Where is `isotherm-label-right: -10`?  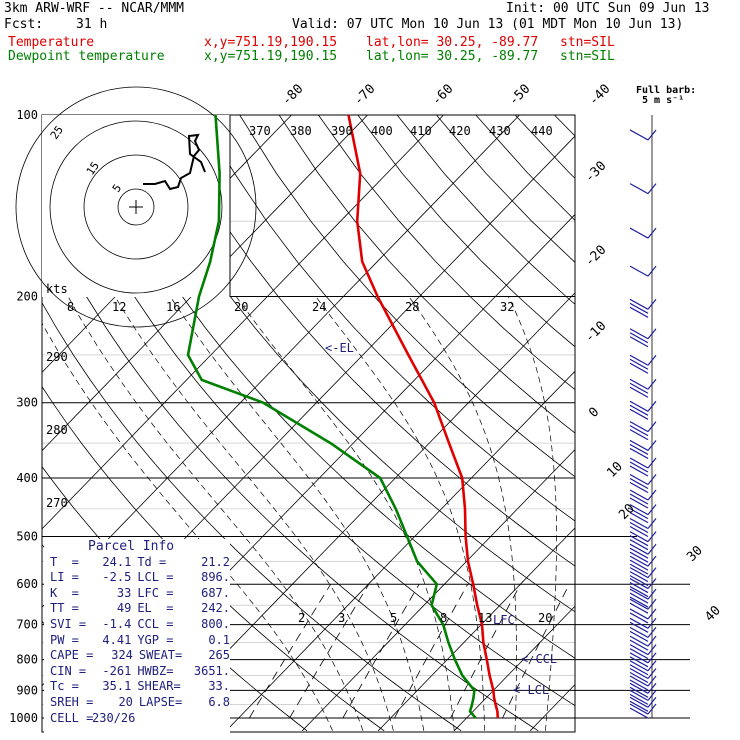 isotherm-label-right: -10 is located at coordinates (595, 332).